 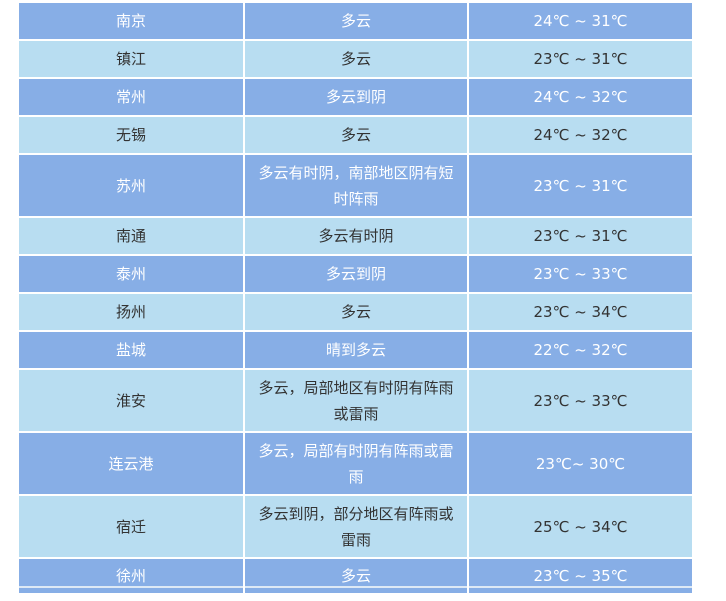 I want to click on city-cell: 淮安, so click(x=131, y=400).